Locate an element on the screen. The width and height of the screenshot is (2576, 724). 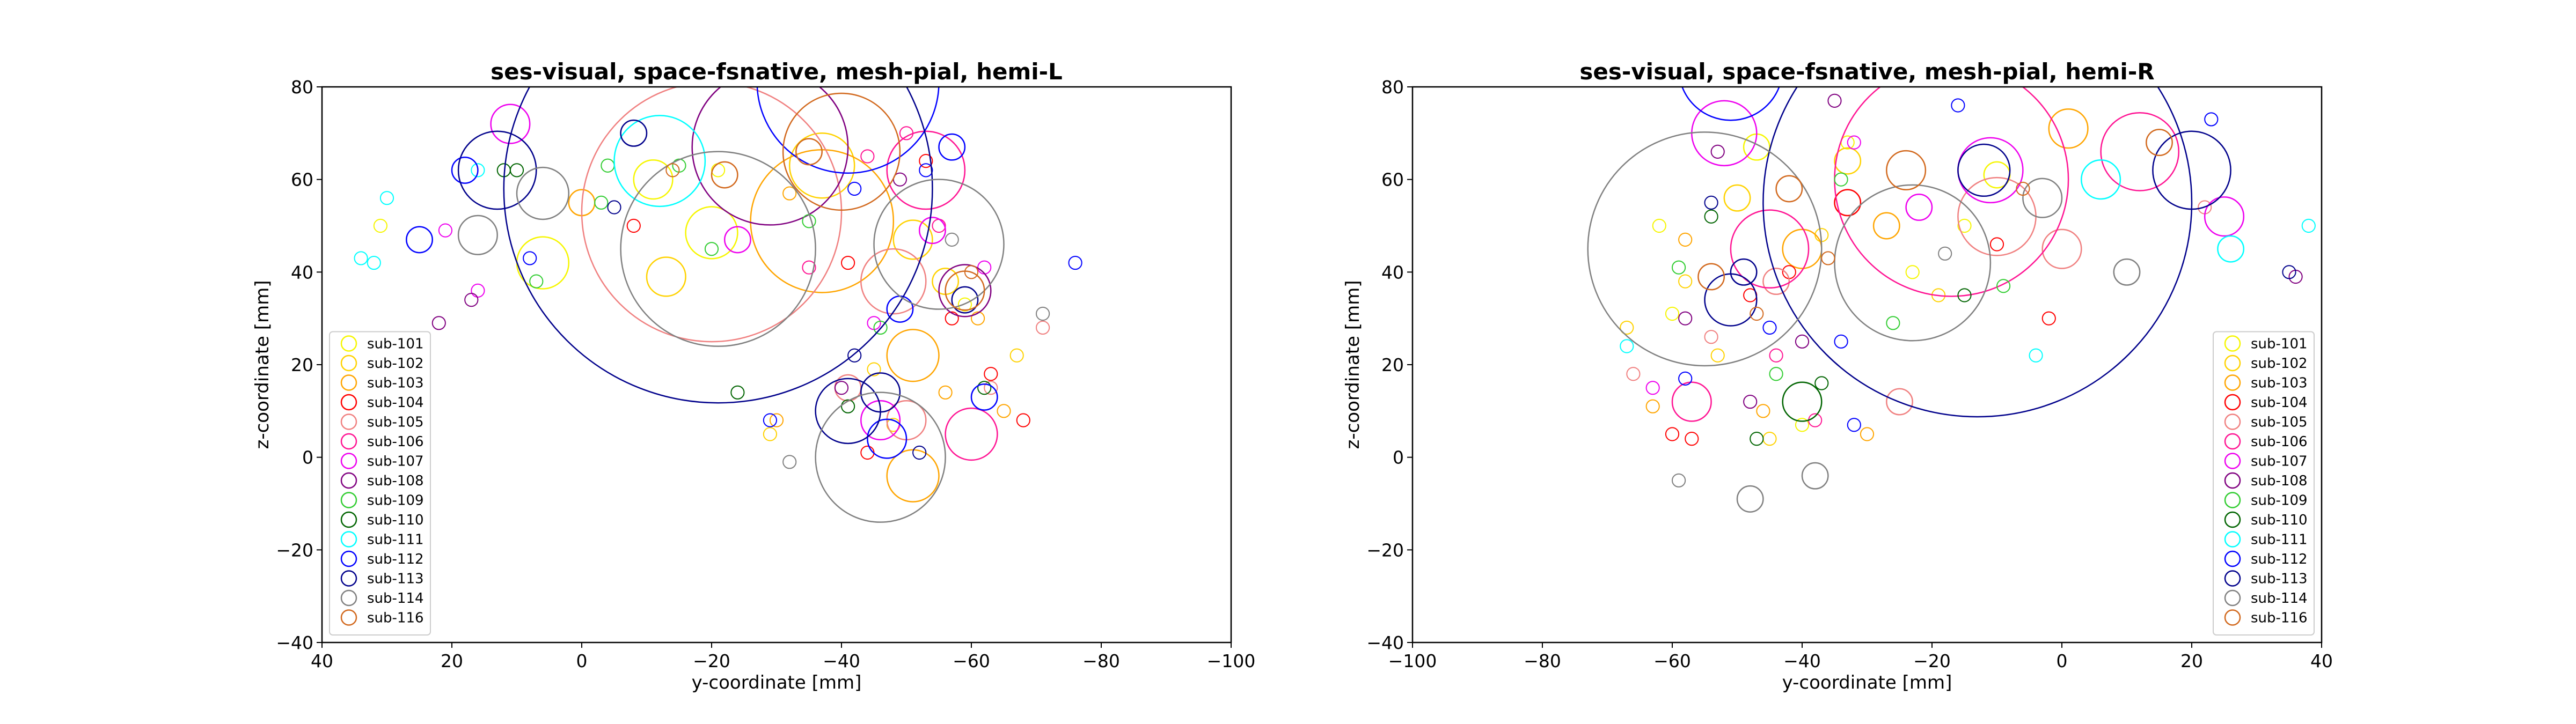
y-tick-label: 80 is located at coordinates (1392, 87).